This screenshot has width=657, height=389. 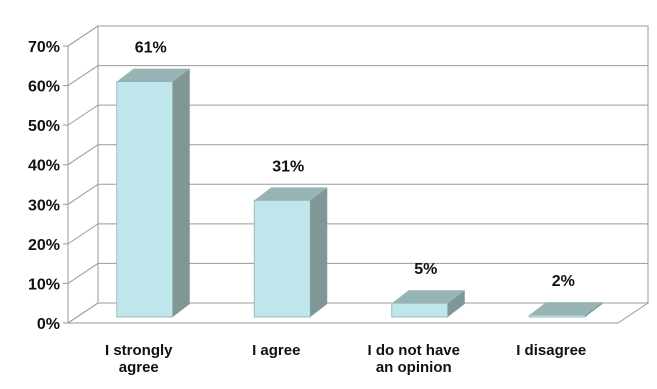 I want to click on y-axis-labels: 0% 10% 20% 30% 40% 50% 60% 70%, so click(x=44, y=186).